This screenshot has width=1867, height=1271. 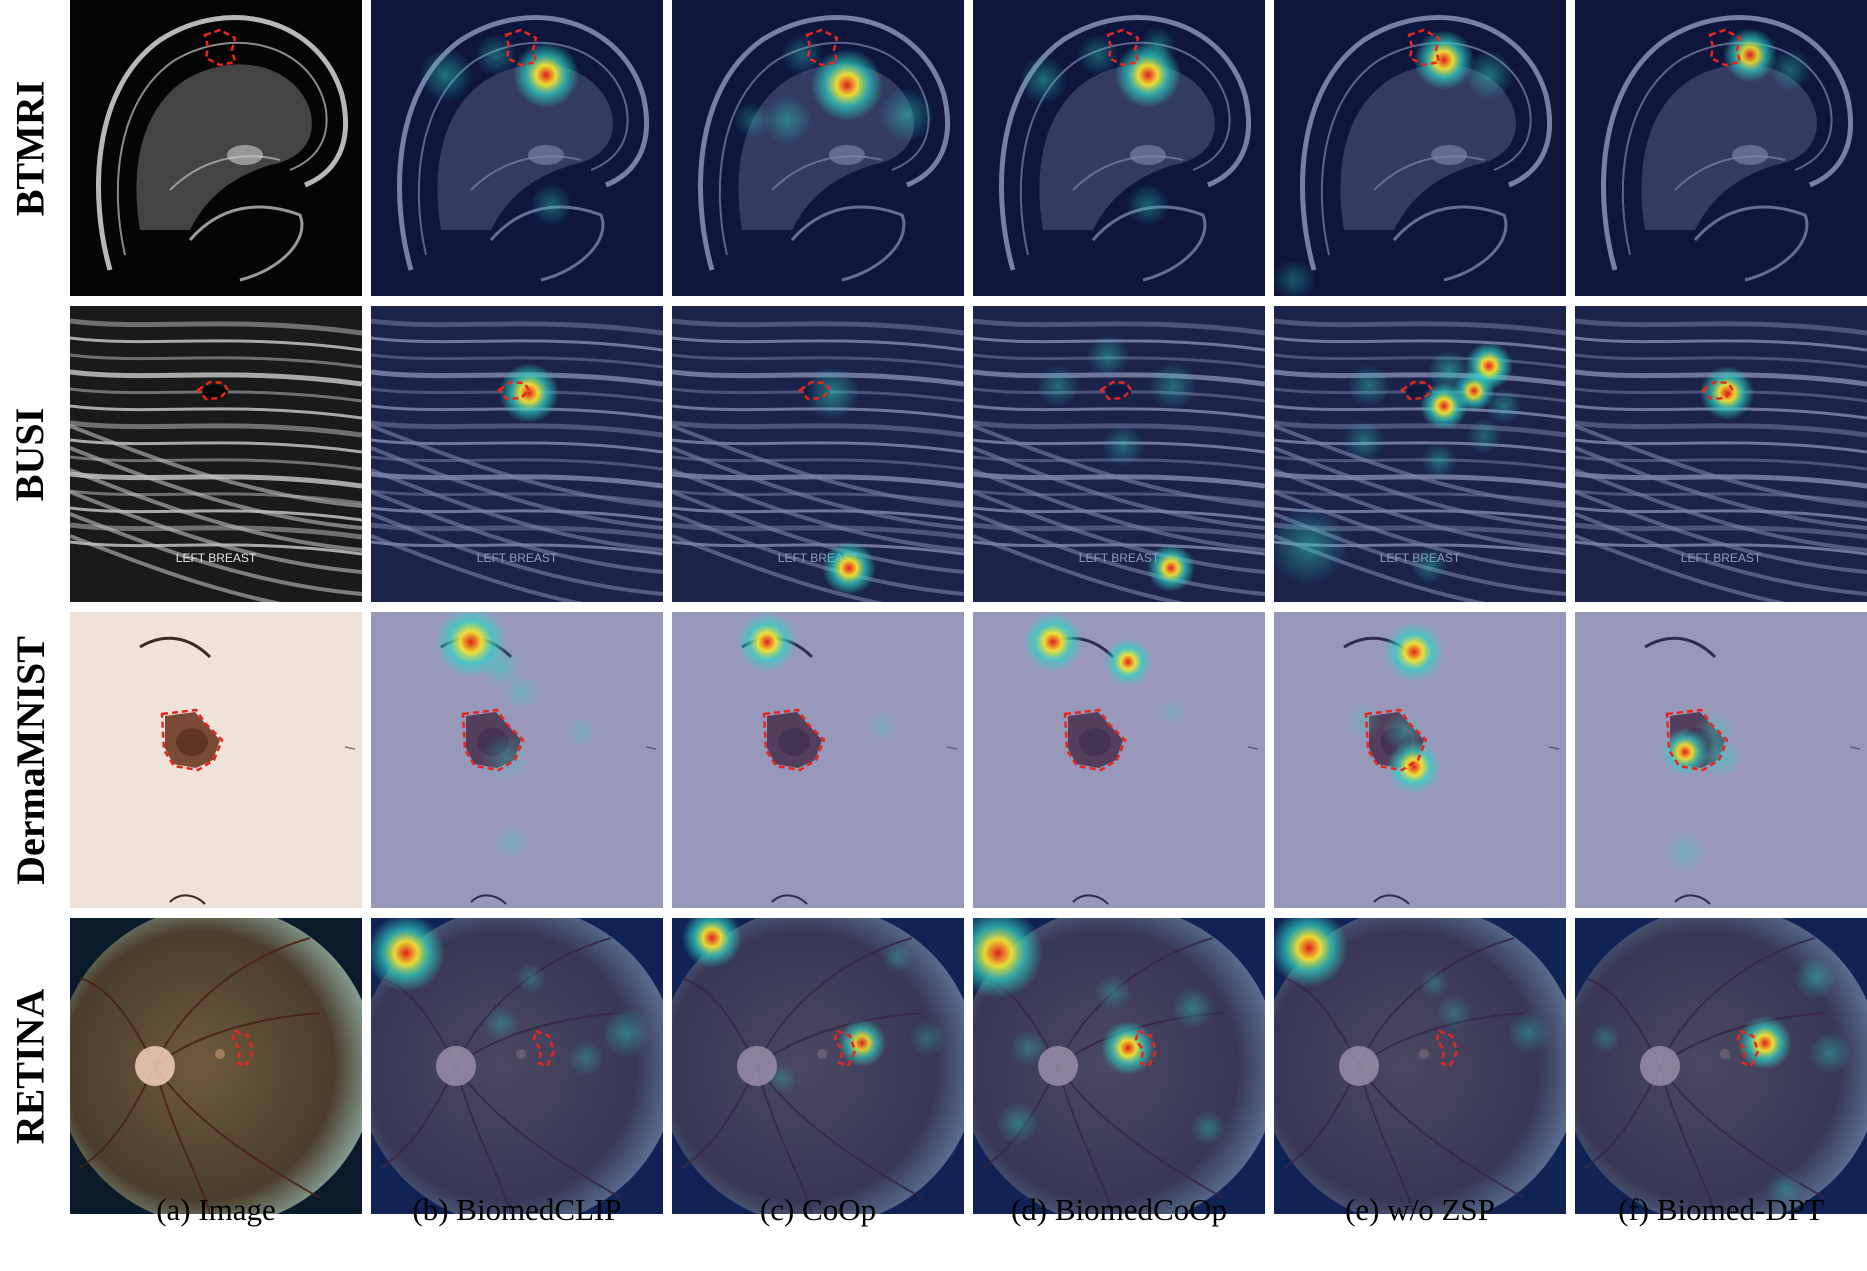 I want to click on column-caption: (b) BiomedCLIP, so click(x=517, y=1209).